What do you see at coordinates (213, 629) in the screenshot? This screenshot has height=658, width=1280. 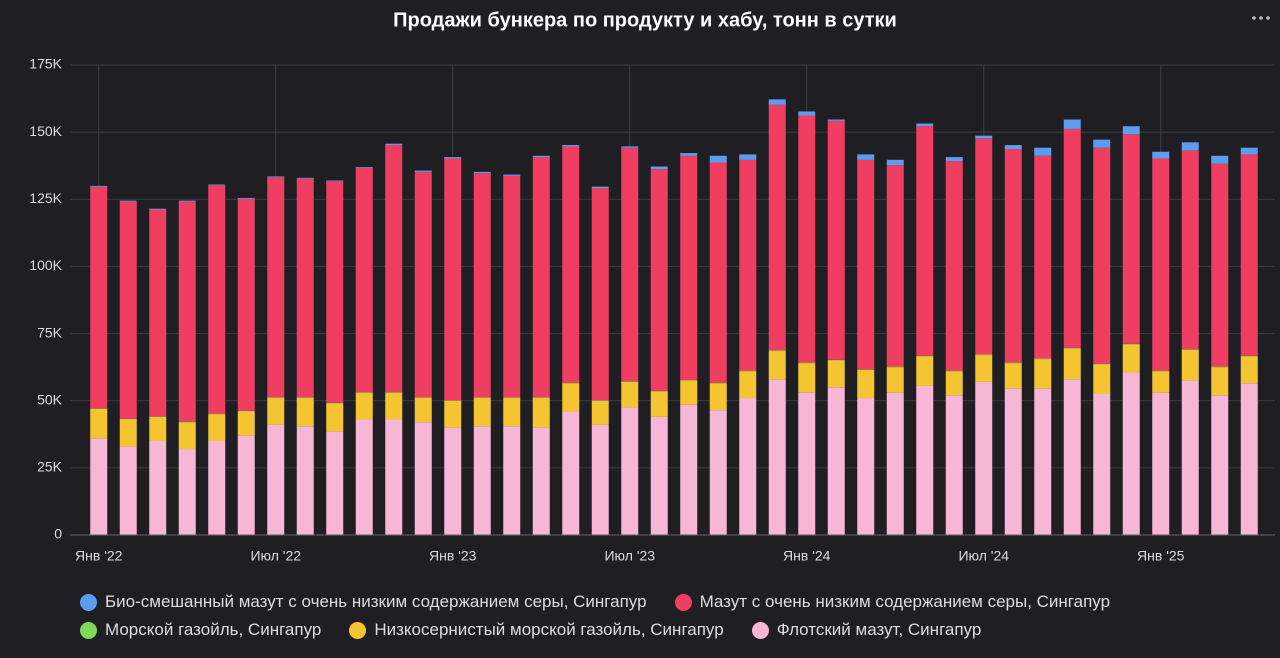 I see `legend-label: Морской газойль, Сингапур` at bounding box center [213, 629].